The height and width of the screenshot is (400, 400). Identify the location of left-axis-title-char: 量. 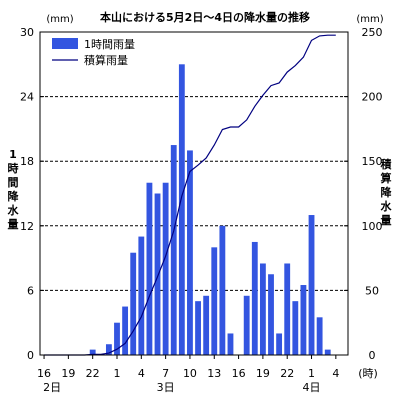
(13, 224).